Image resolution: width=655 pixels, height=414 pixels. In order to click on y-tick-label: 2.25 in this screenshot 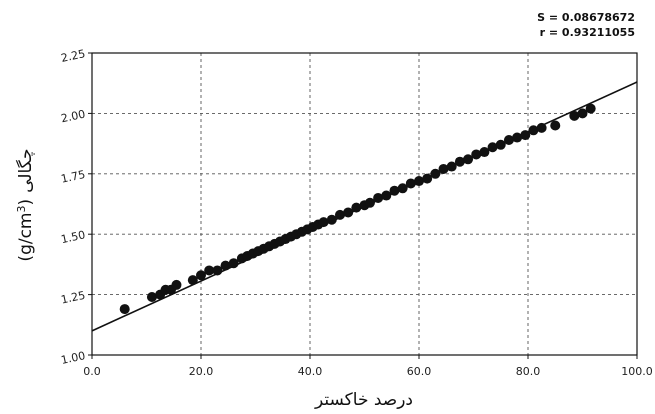, I will do `click(73, 56)`.